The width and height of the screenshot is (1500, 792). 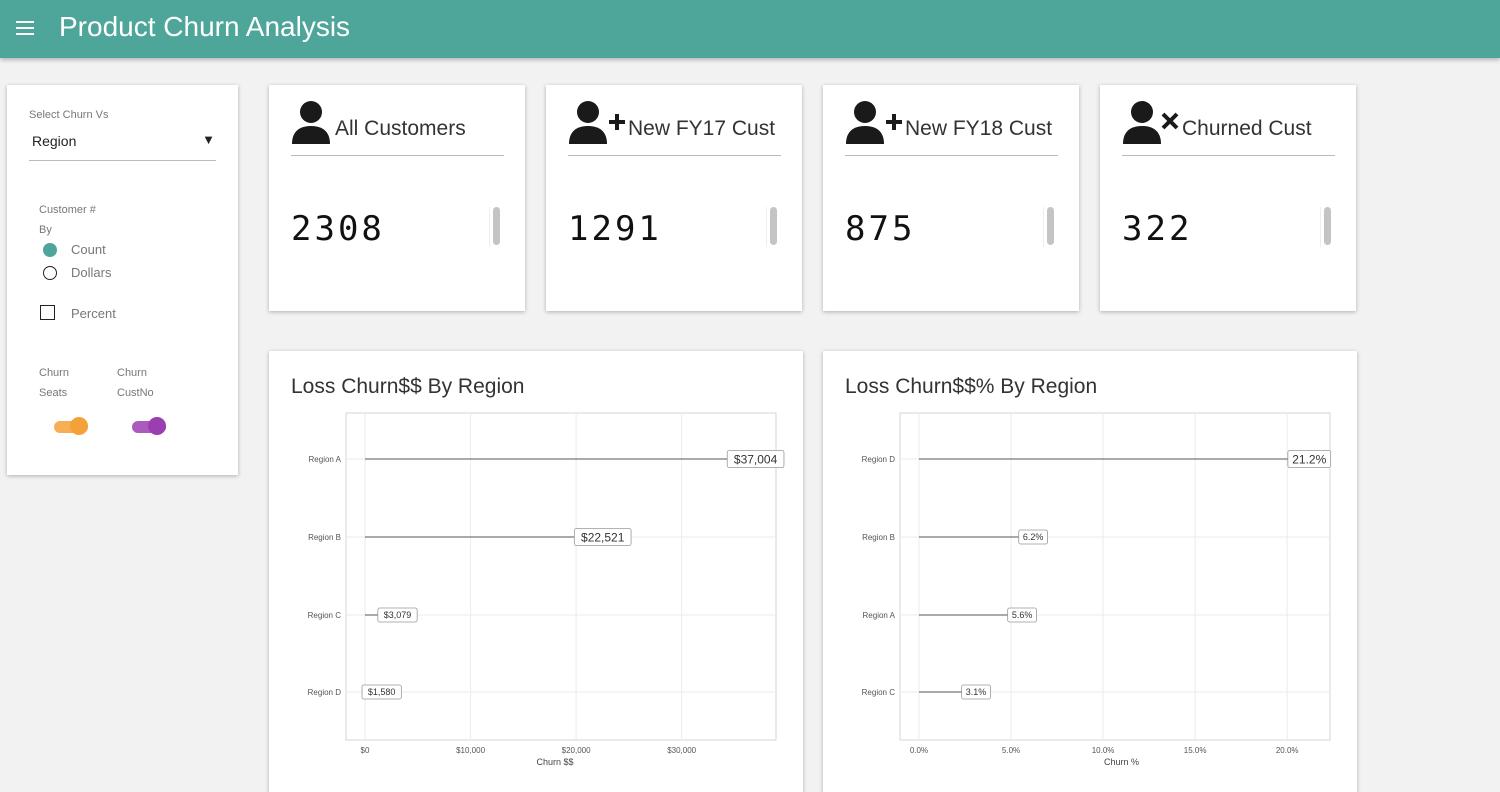 What do you see at coordinates (54, 141) in the screenshot?
I see `churn-vs-select-value: Region` at bounding box center [54, 141].